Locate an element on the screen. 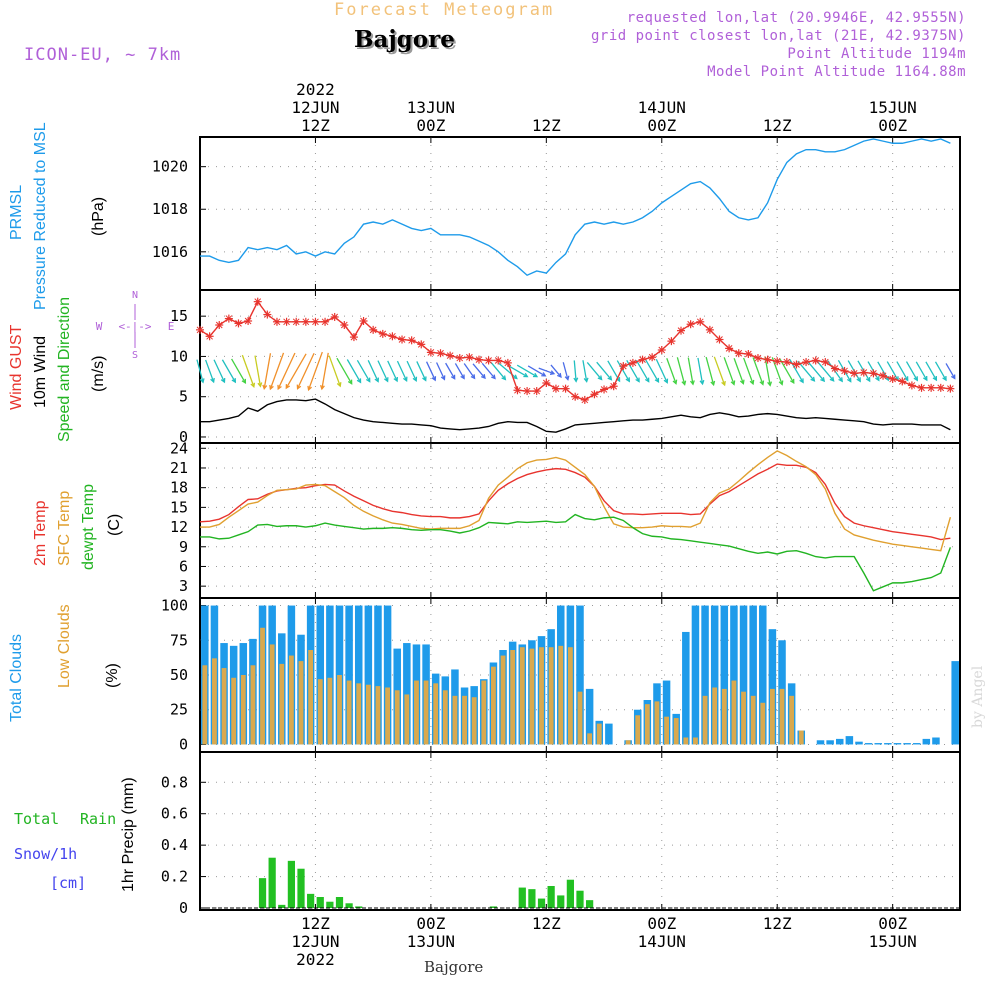  temp-unit: (C) is located at coordinates (114, 524).